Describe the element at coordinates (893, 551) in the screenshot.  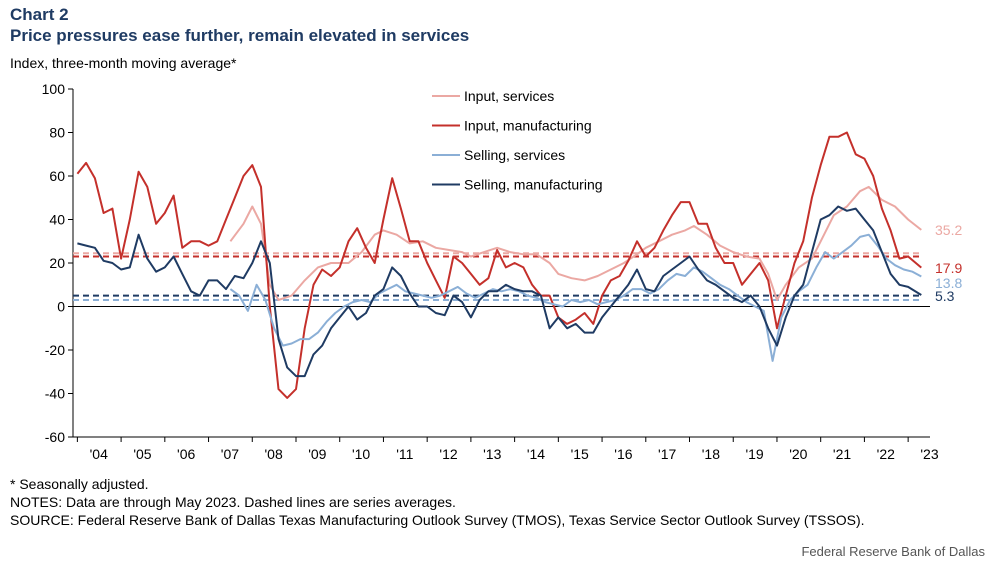
I see `credit-line: Federal Reserve Bank of Dallas` at that location.